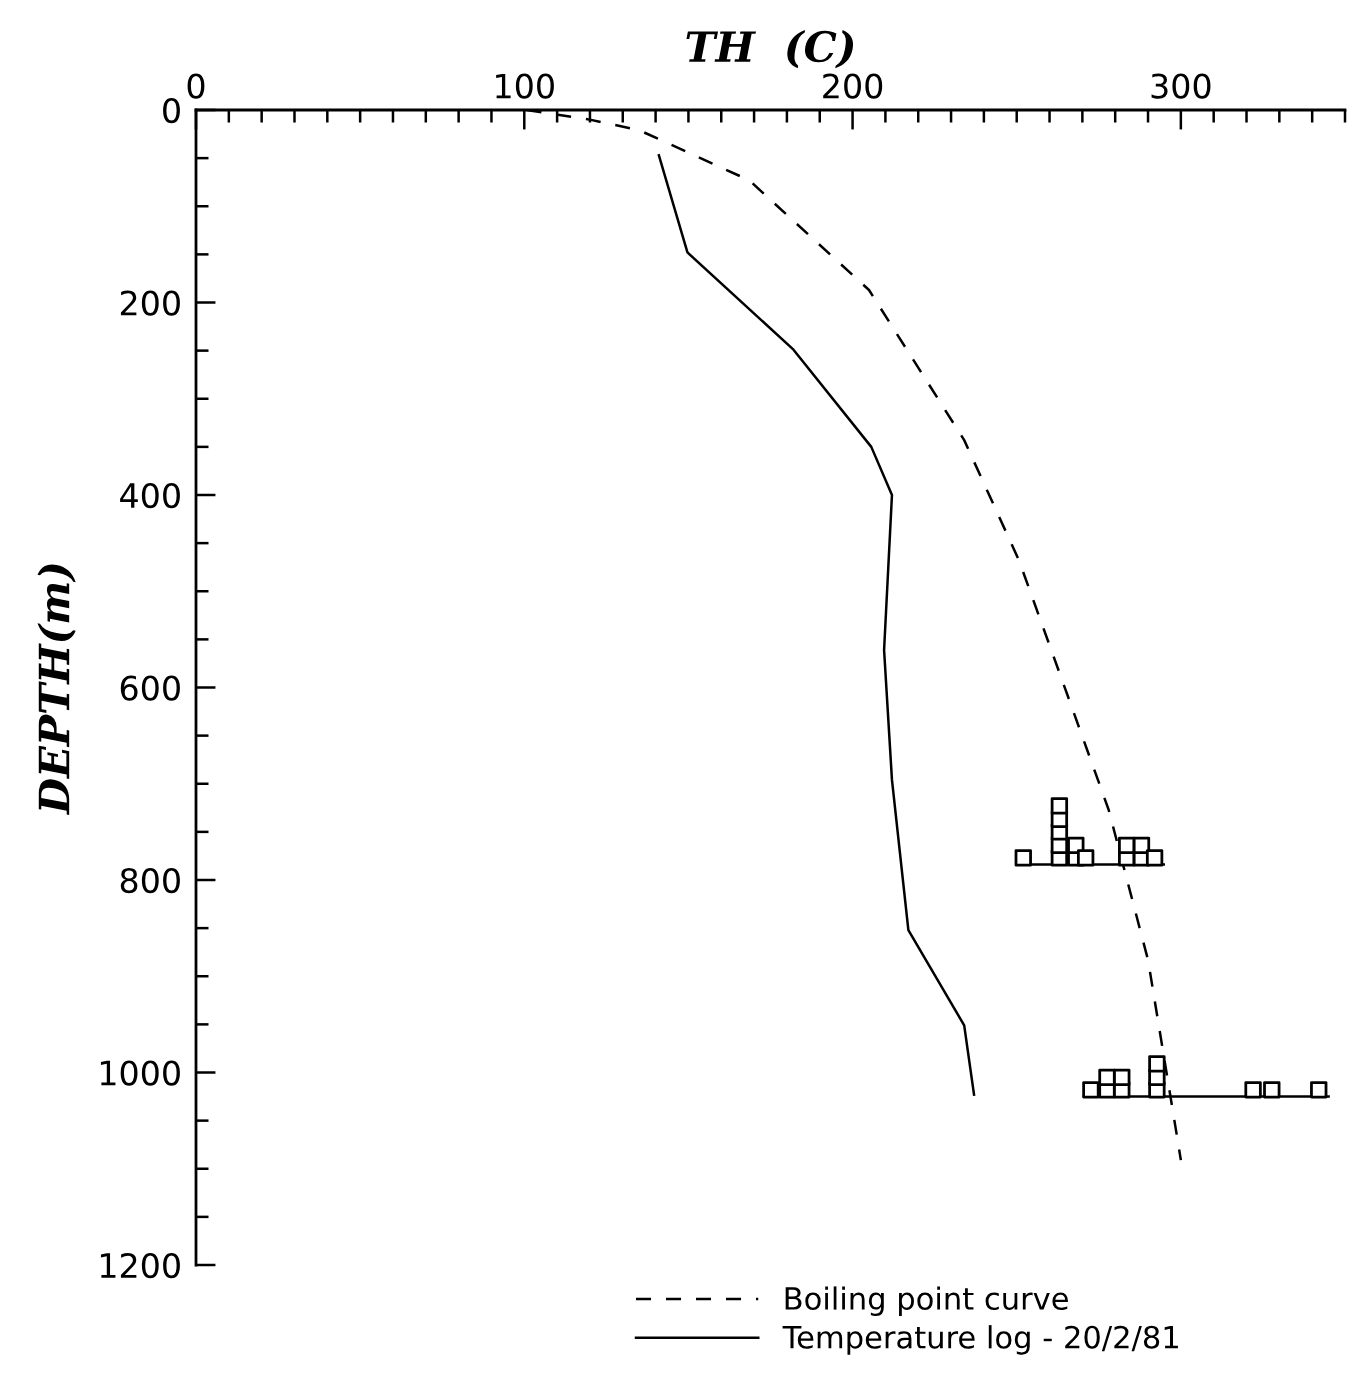  I want to click on y-tick-label: 400, so click(150, 495).